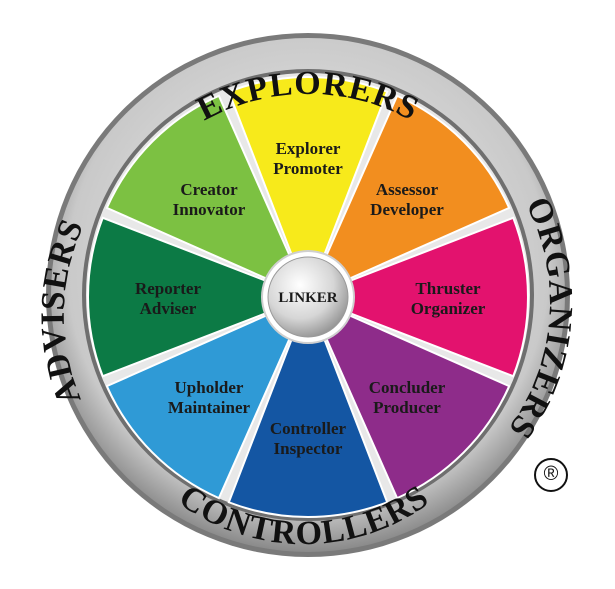 This screenshot has height=589, width=615. Describe the element at coordinates (209, 209) in the screenshot. I see `segment-label-line2: Innovator` at that location.